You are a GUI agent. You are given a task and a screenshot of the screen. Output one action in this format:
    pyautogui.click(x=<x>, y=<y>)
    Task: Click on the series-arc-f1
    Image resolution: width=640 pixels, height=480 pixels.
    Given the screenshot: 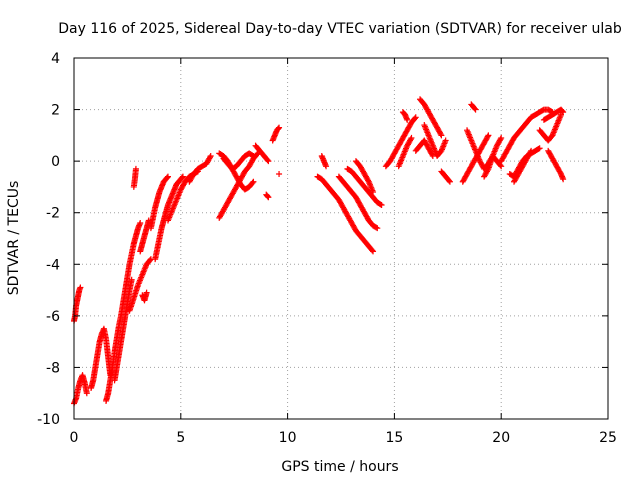 What is the action you would take?
    pyautogui.click(x=345, y=214)
    